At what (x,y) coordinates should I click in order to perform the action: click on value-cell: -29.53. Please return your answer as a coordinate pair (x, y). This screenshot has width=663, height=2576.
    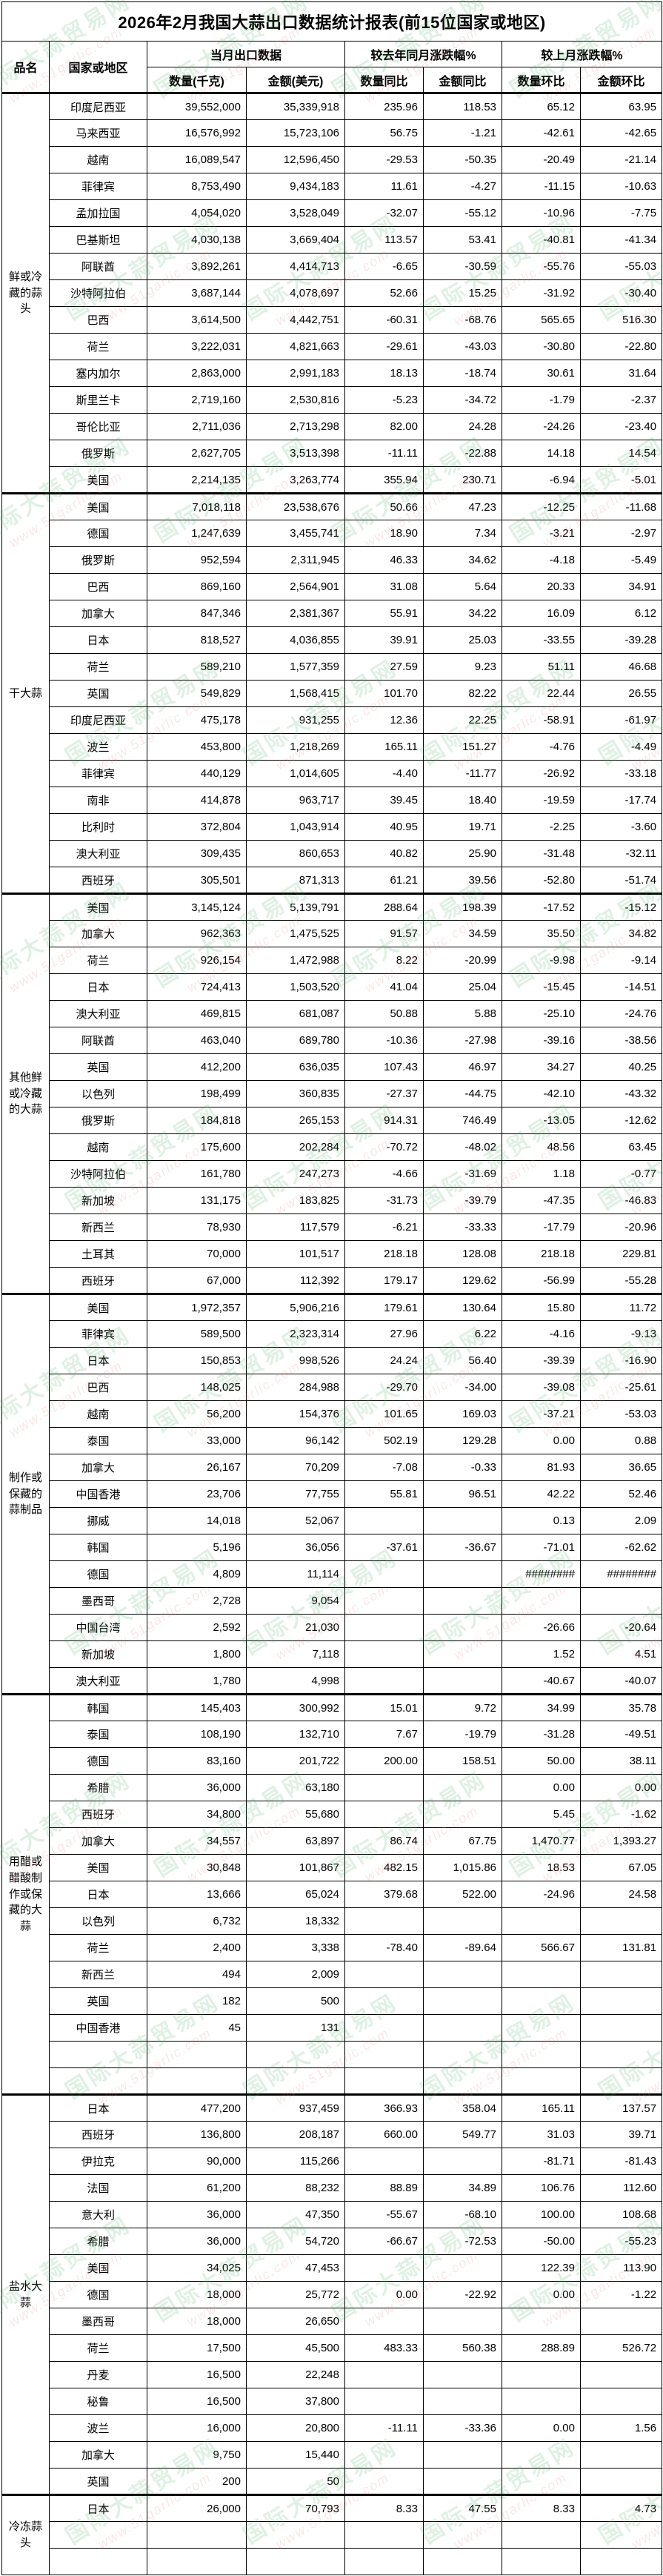
    Looking at the image, I should click on (384, 159).